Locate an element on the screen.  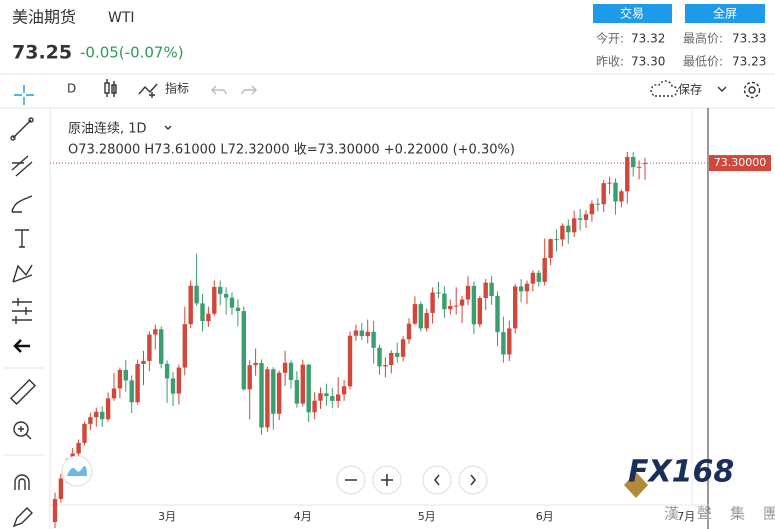
stat-value: 73.32 is located at coordinates (648, 39).